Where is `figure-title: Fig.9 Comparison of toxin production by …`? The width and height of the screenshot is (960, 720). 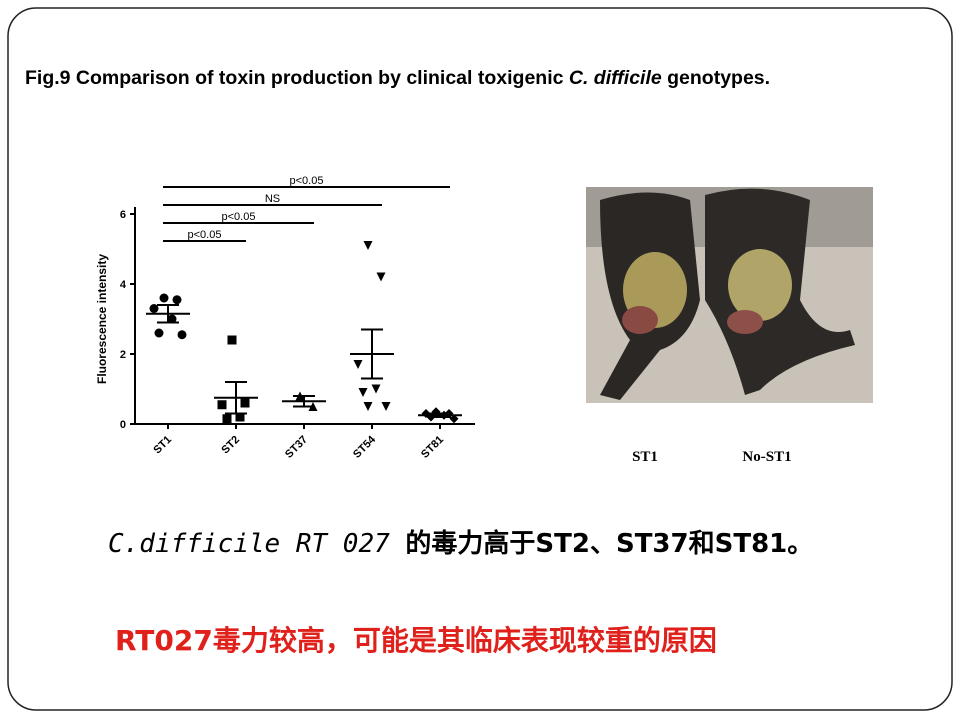
figure-title: Fig.9 Comparison of toxin production by … is located at coordinates (397, 78).